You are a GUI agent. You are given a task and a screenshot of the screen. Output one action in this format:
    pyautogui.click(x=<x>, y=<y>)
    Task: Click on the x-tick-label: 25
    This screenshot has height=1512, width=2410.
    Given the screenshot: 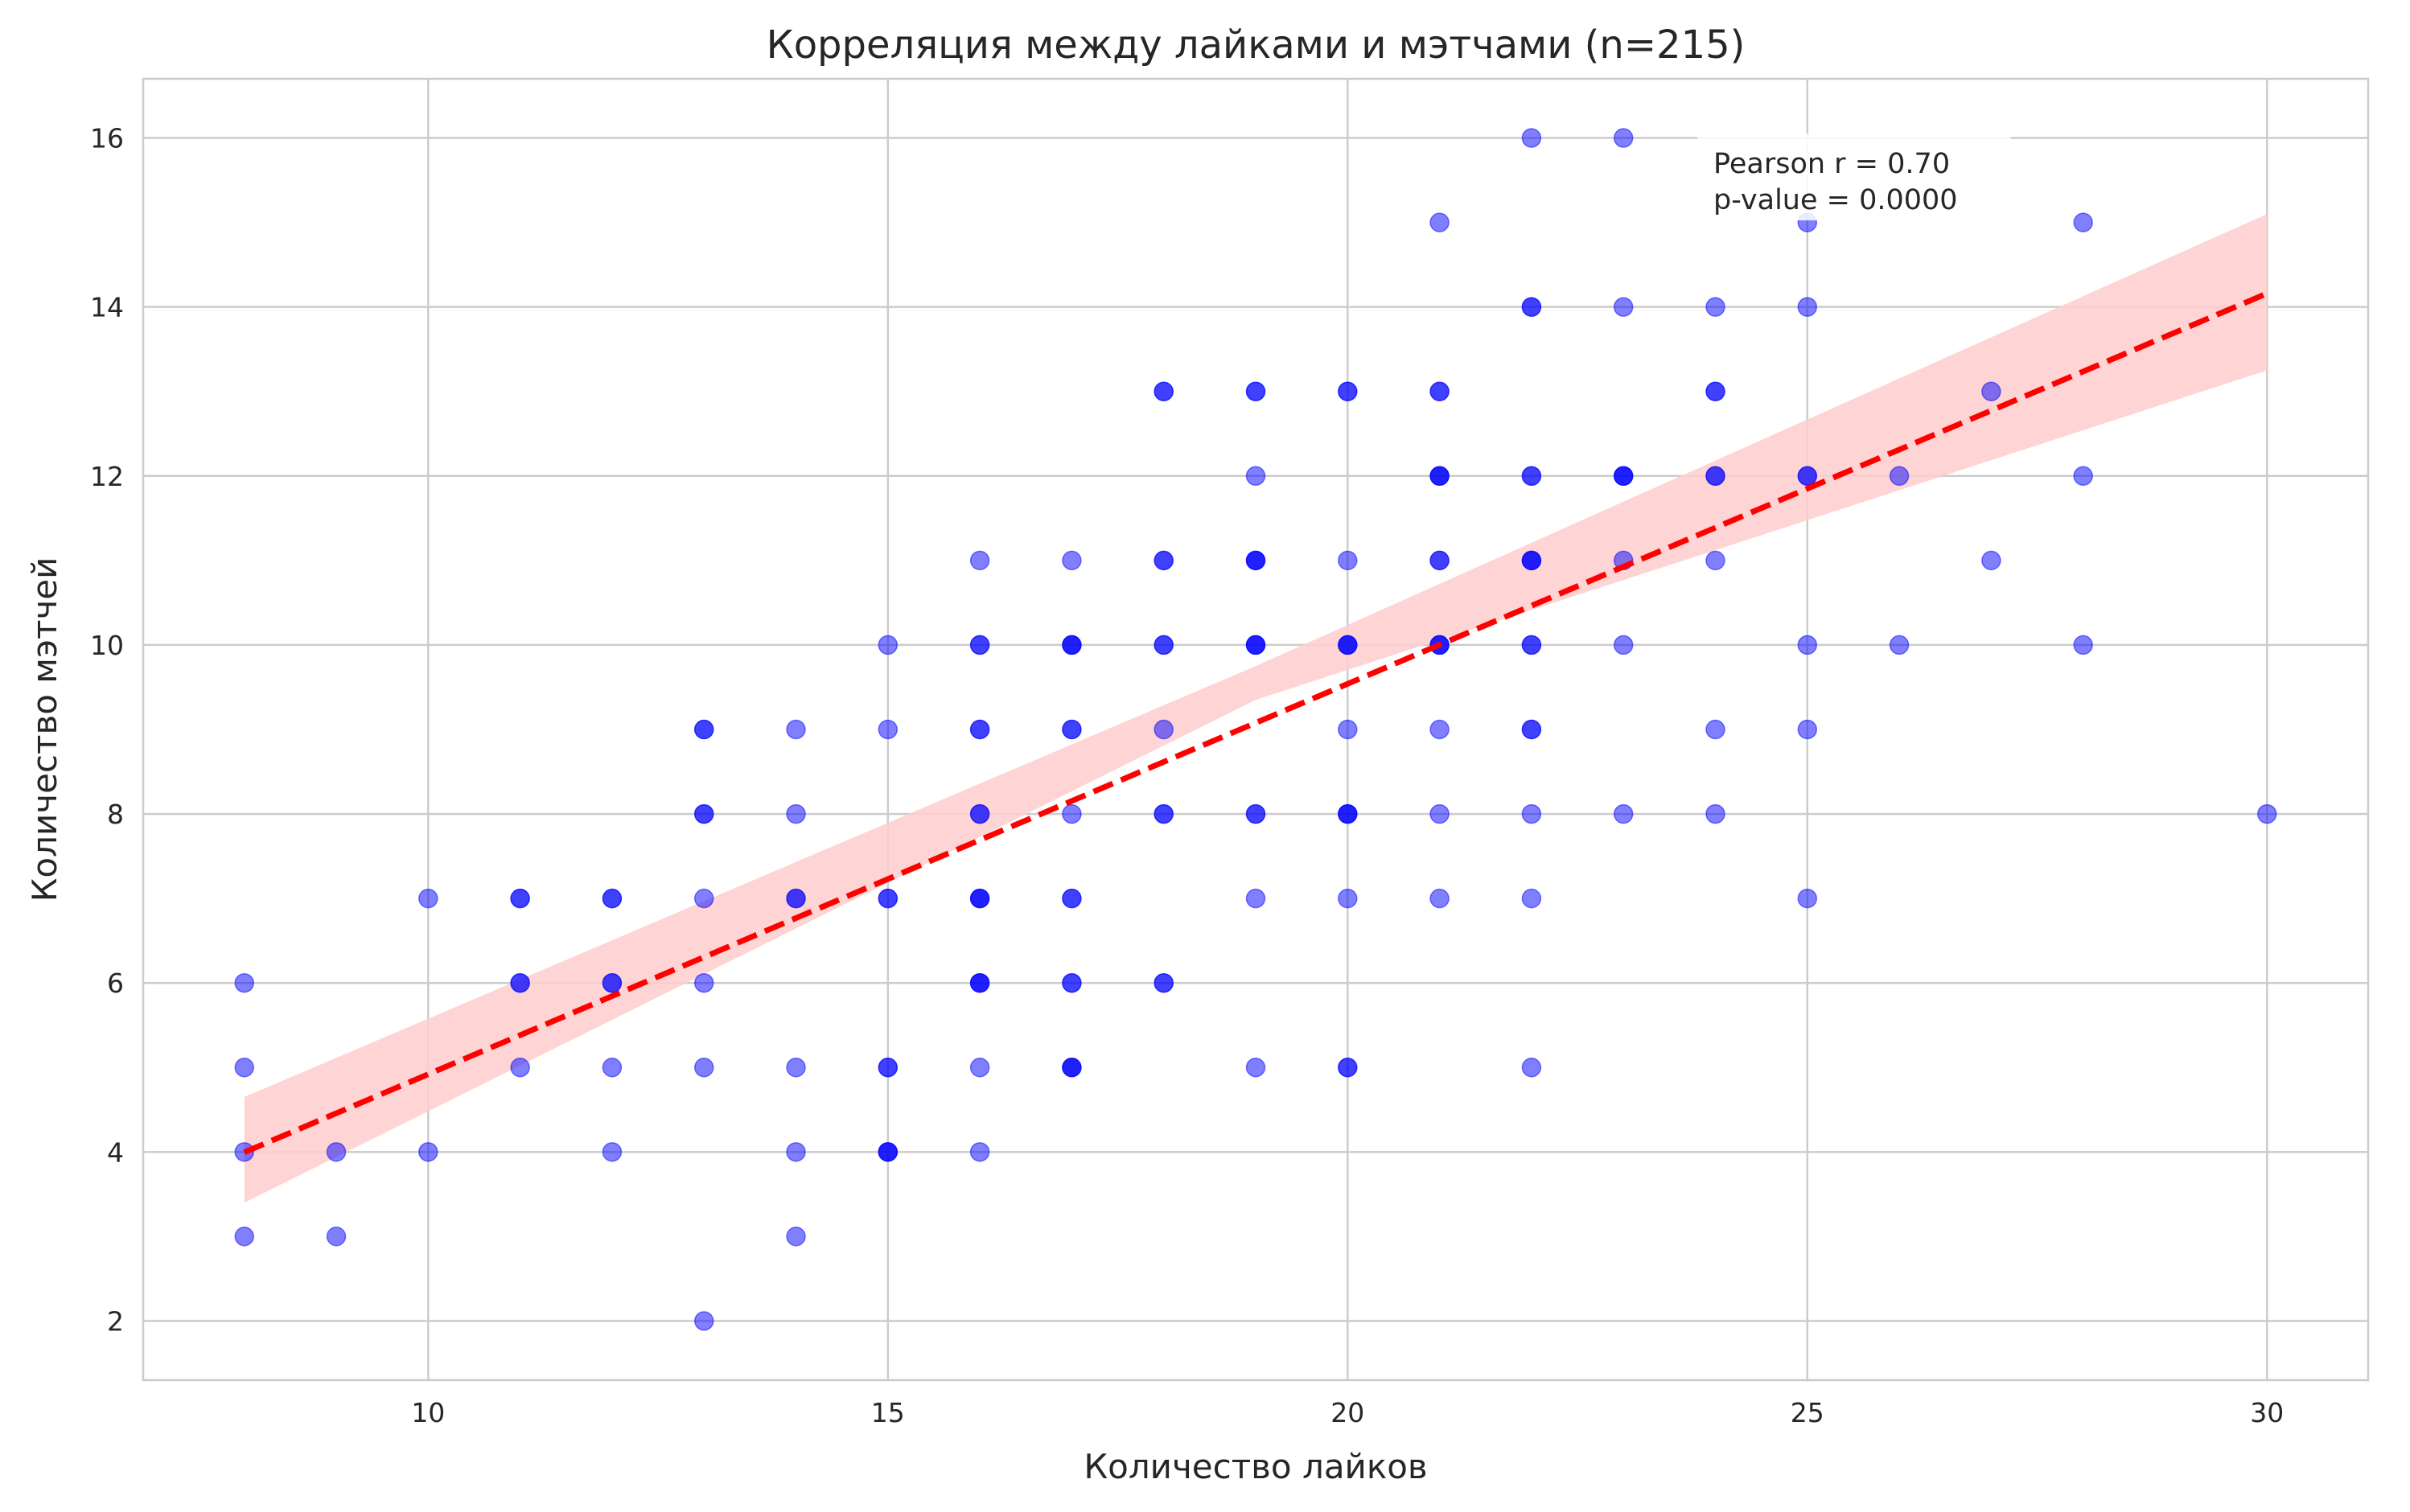 What is the action you would take?
    pyautogui.click(x=1807, y=1413)
    